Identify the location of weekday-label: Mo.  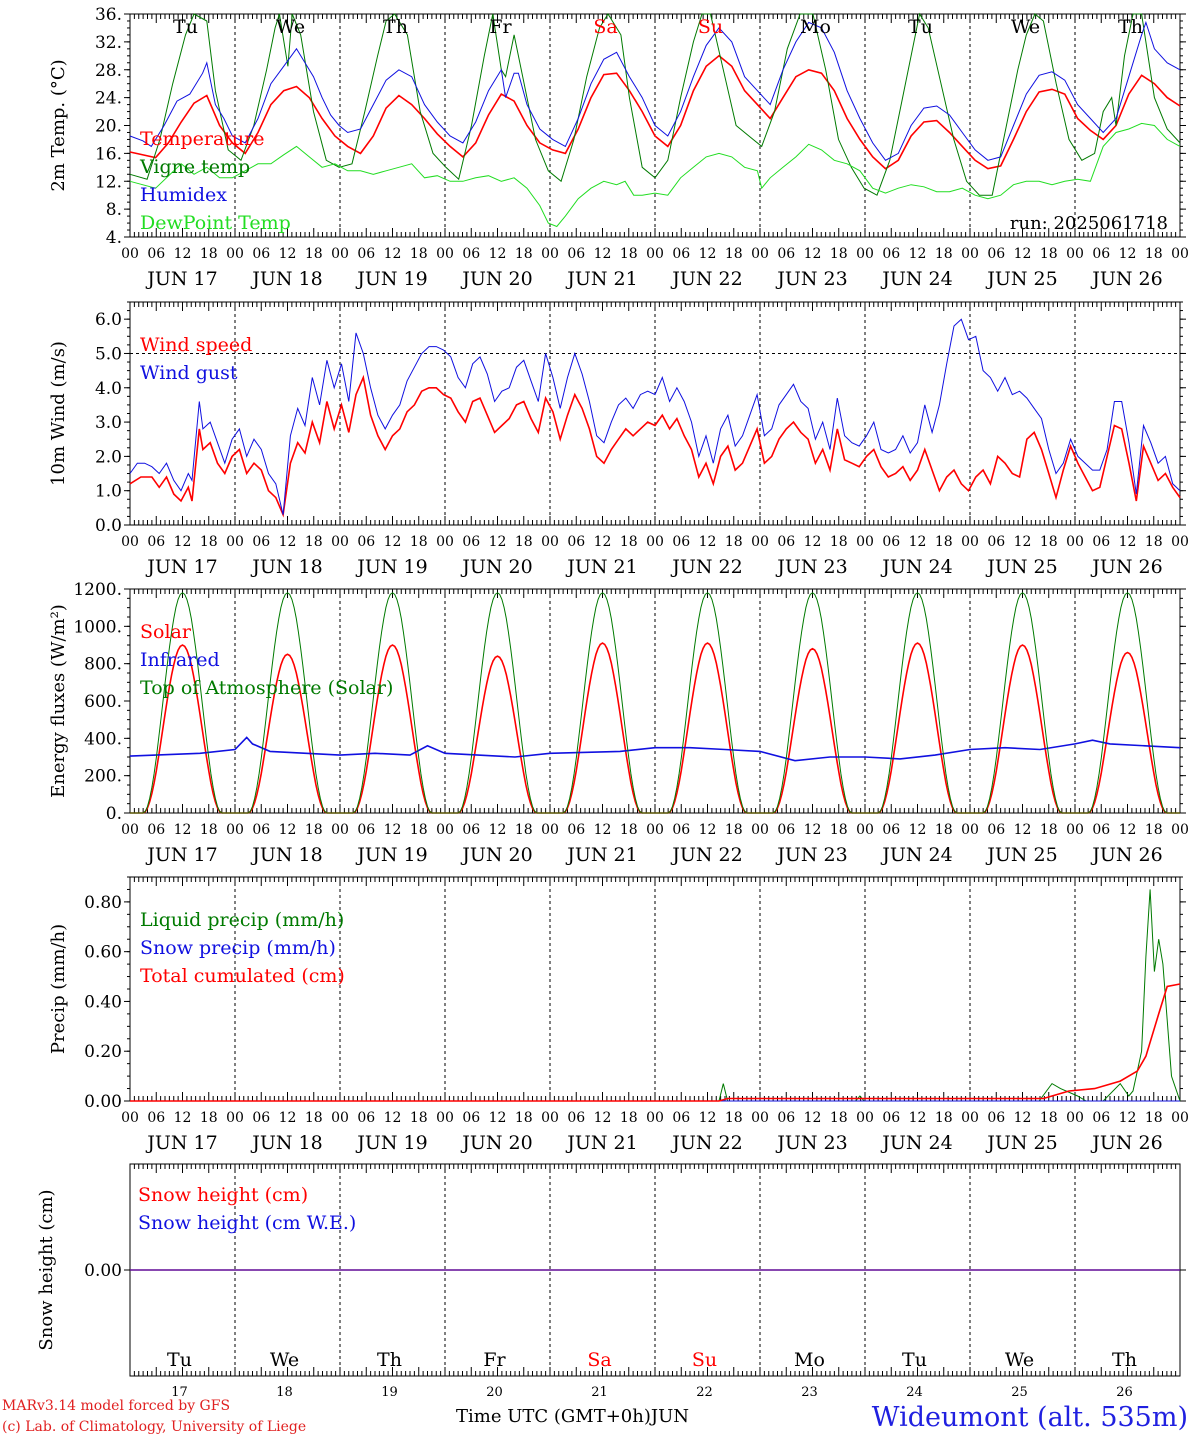
(815, 27).